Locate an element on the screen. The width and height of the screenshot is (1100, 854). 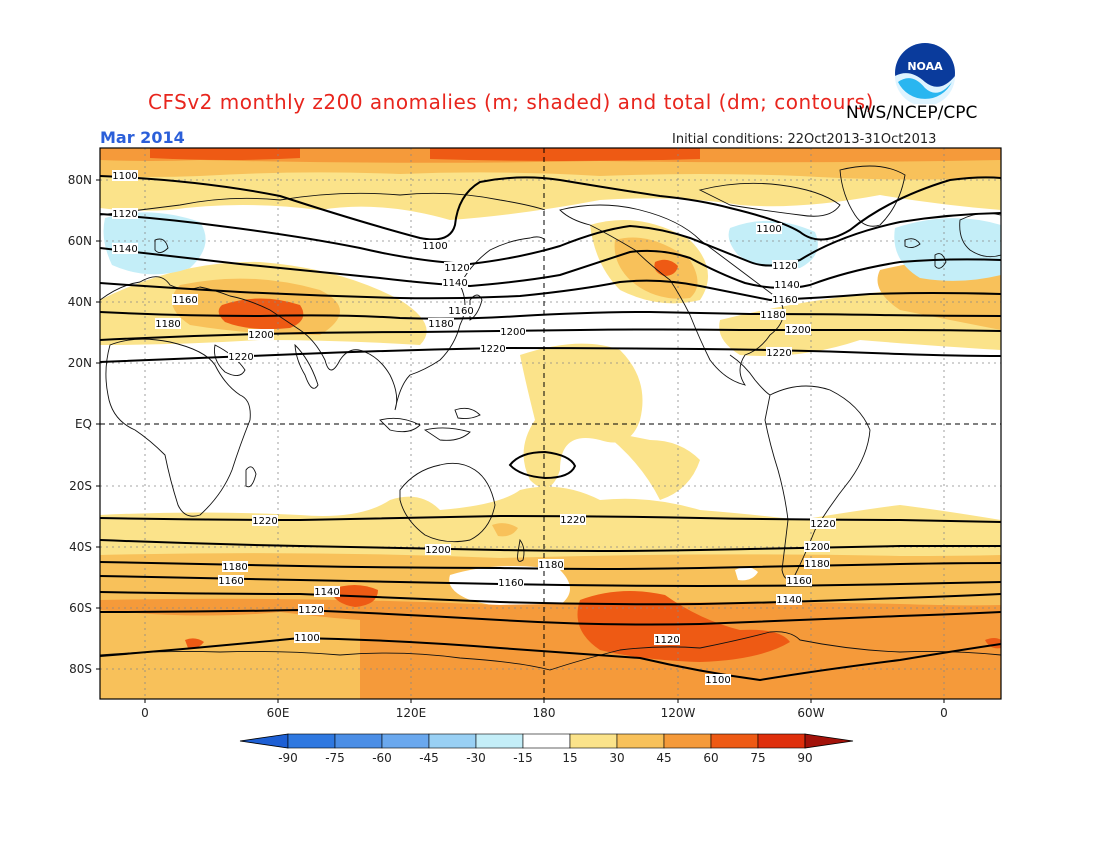
lat-label: 80S is located at coordinates (80, 669).